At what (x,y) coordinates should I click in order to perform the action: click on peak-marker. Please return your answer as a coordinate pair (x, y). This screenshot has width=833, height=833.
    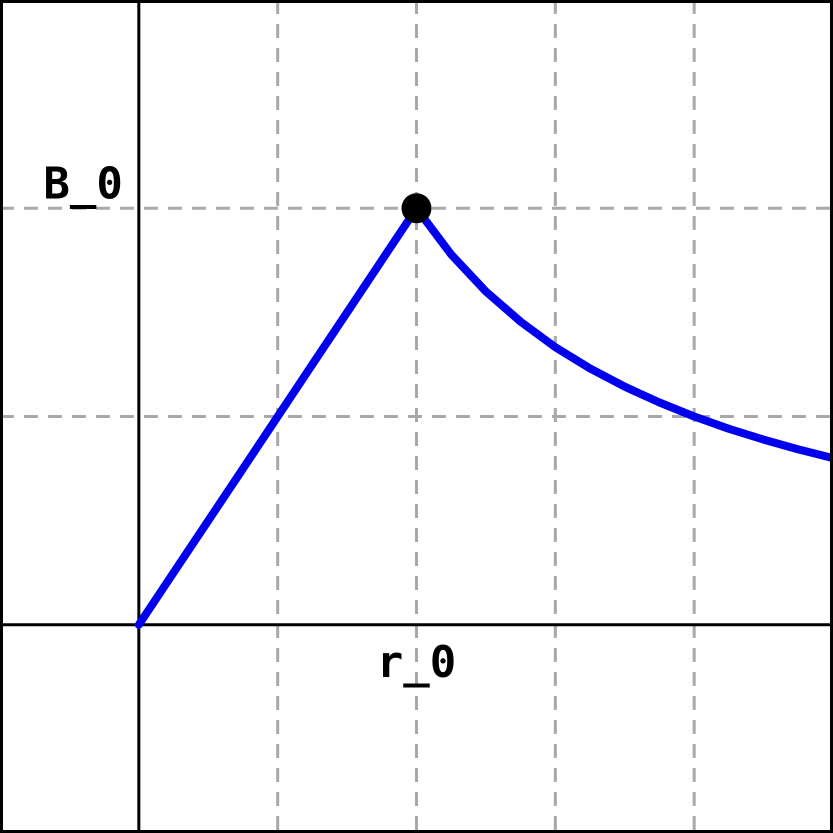
    Looking at the image, I should click on (416, 208).